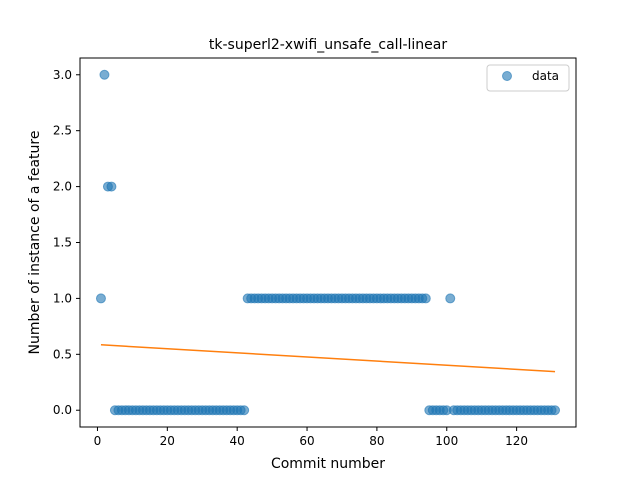 Image resolution: width=640 pixels, height=480 pixels. I want to click on legend-marker-data, so click(507, 76).